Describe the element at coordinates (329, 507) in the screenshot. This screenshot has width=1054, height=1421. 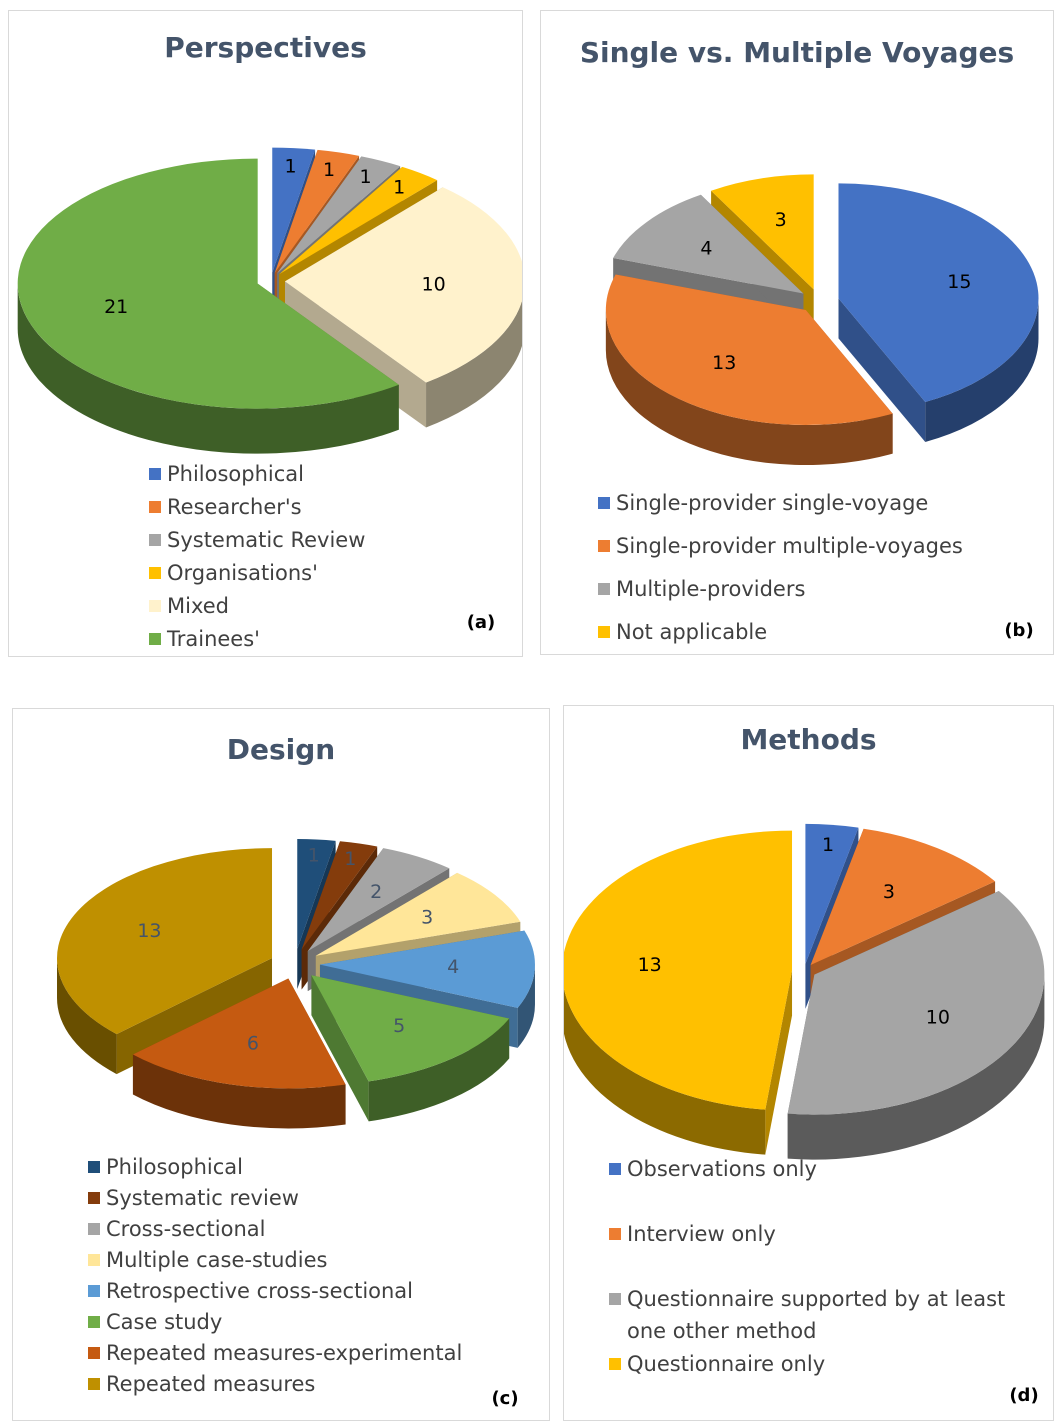
I see `legend-item: Researcher's` at that location.